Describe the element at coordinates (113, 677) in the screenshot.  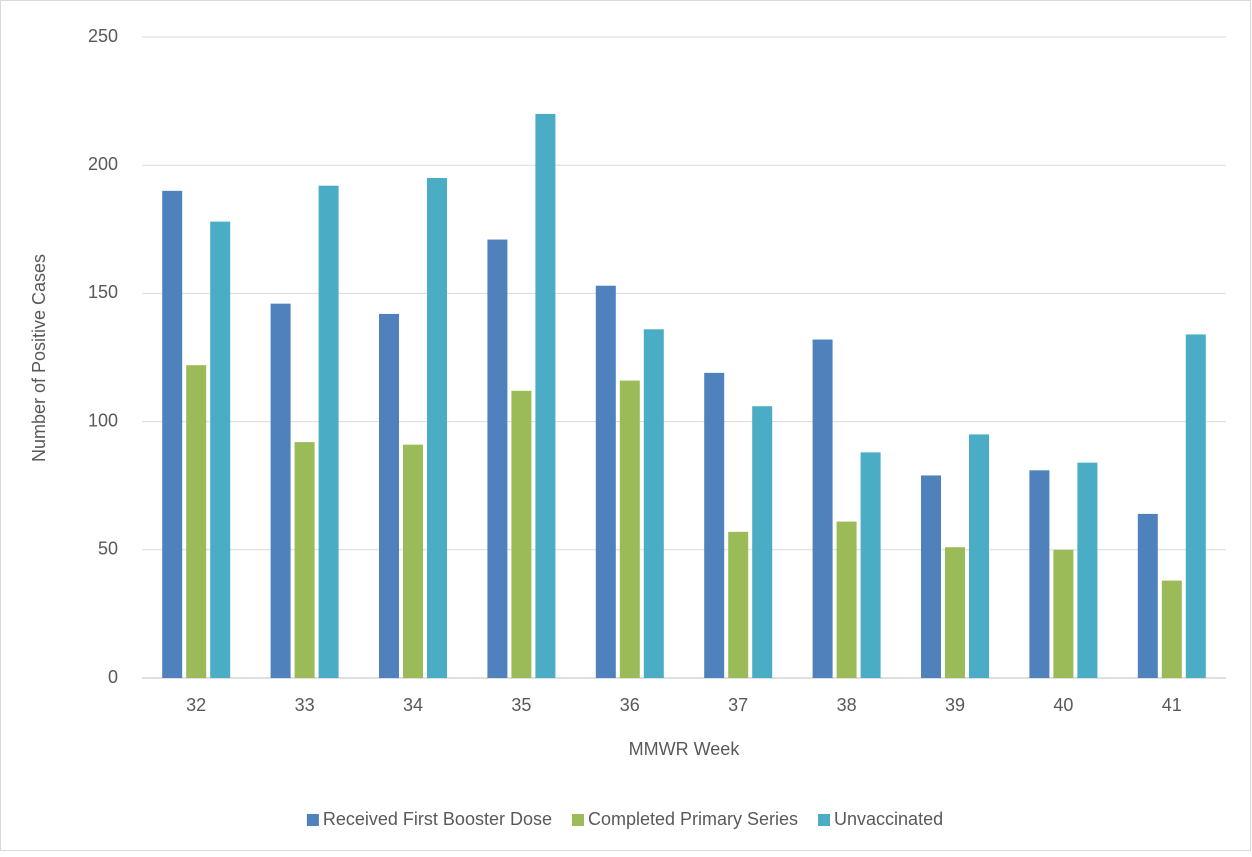
I see `y-tick-label: 0` at that location.